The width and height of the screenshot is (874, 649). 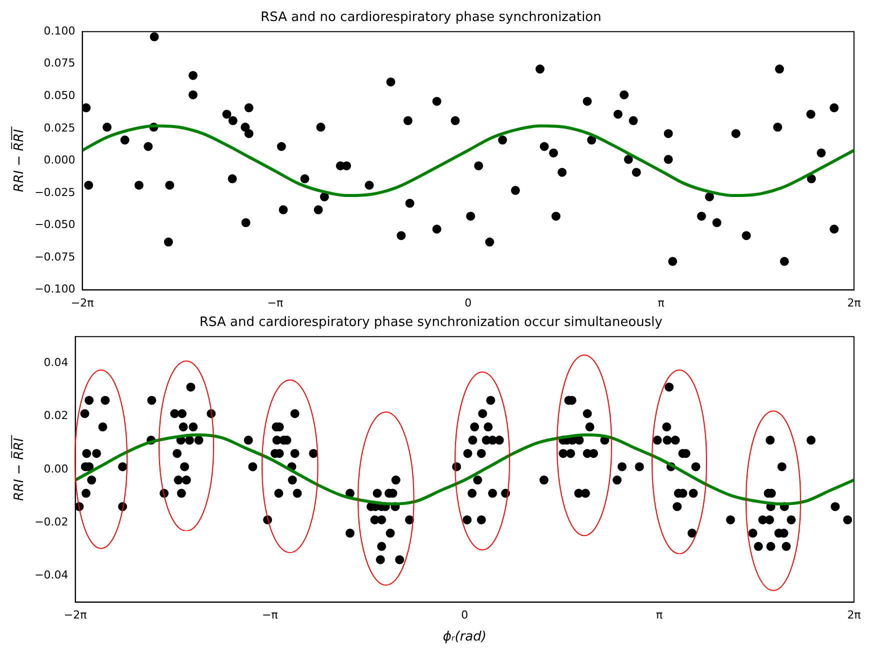 What do you see at coordinates (55, 225) in the screenshot?
I see `y-tick-label: −0.050` at bounding box center [55, 225].